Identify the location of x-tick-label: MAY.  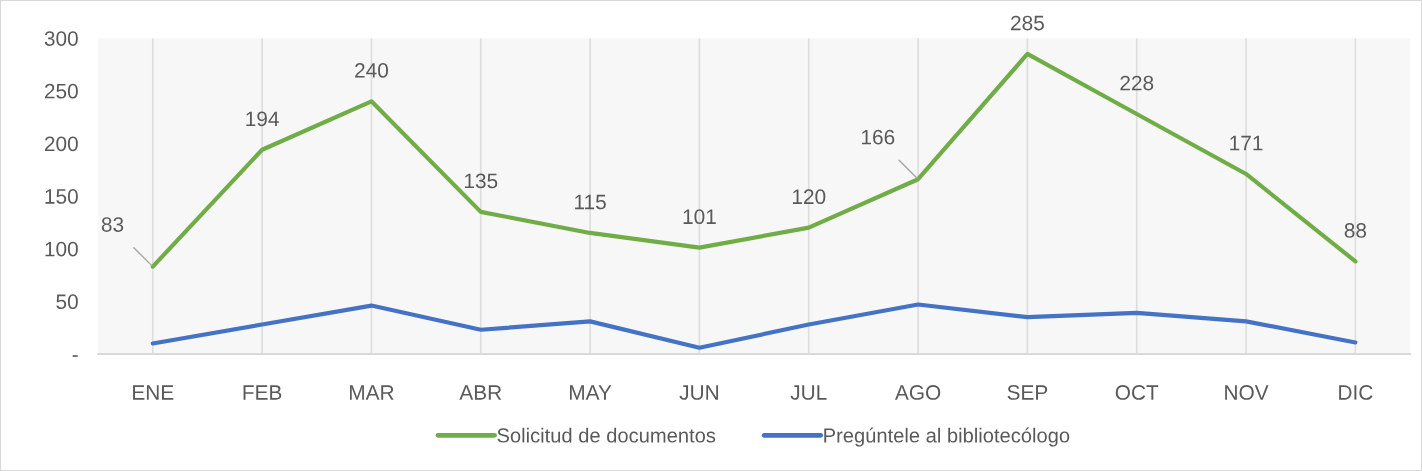
(591, 392).